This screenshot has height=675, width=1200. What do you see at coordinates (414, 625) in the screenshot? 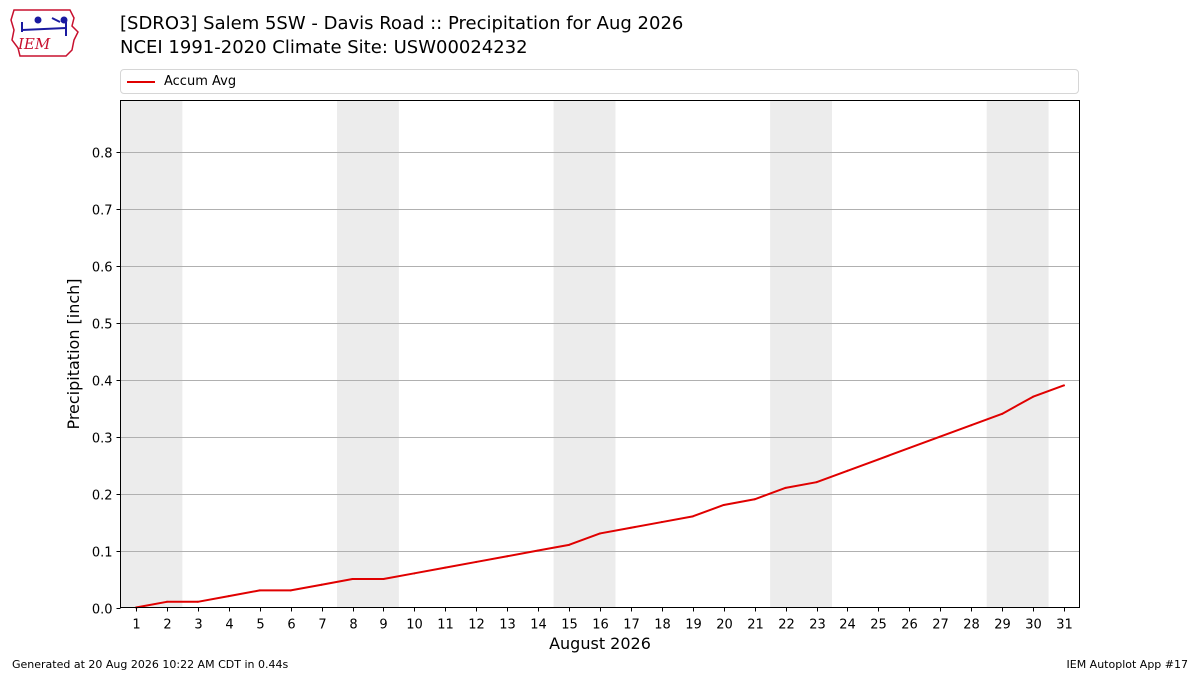
I see `x-tick-label: 10` at bounding box center [414, 625].